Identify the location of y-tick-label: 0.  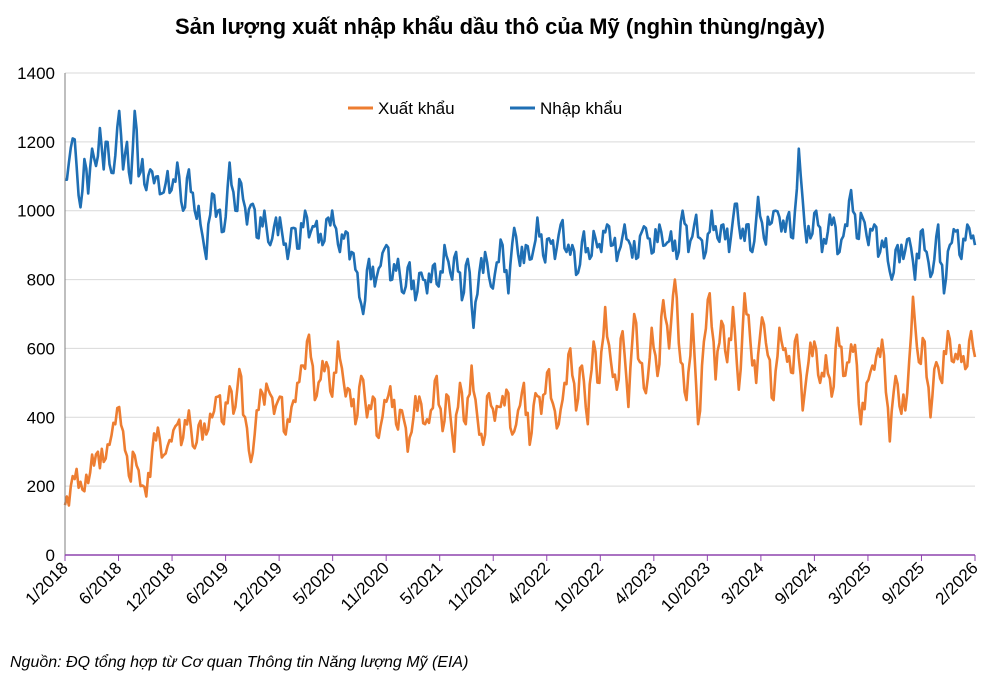
(50, 555).